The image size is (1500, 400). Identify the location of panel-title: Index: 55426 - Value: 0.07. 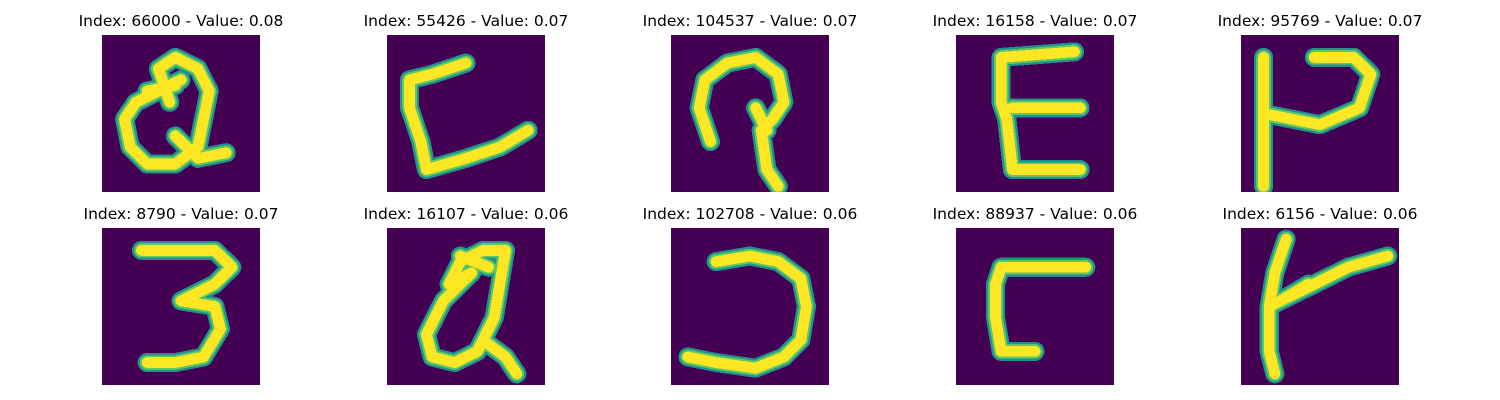
(466, 21).